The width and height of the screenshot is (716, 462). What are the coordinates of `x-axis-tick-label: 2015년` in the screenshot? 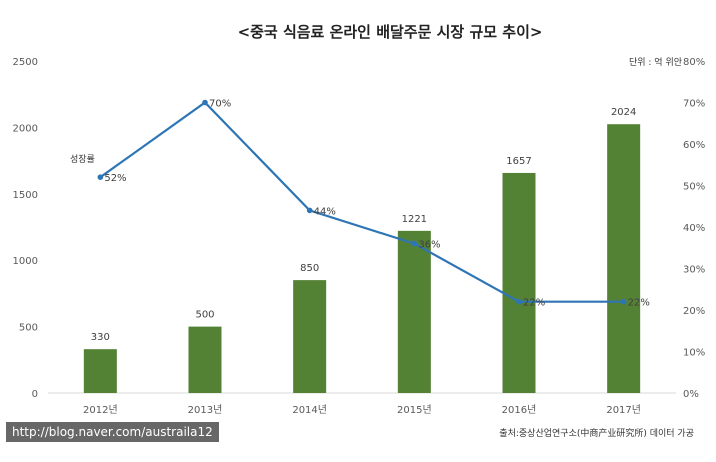 It's located at (414, 410).